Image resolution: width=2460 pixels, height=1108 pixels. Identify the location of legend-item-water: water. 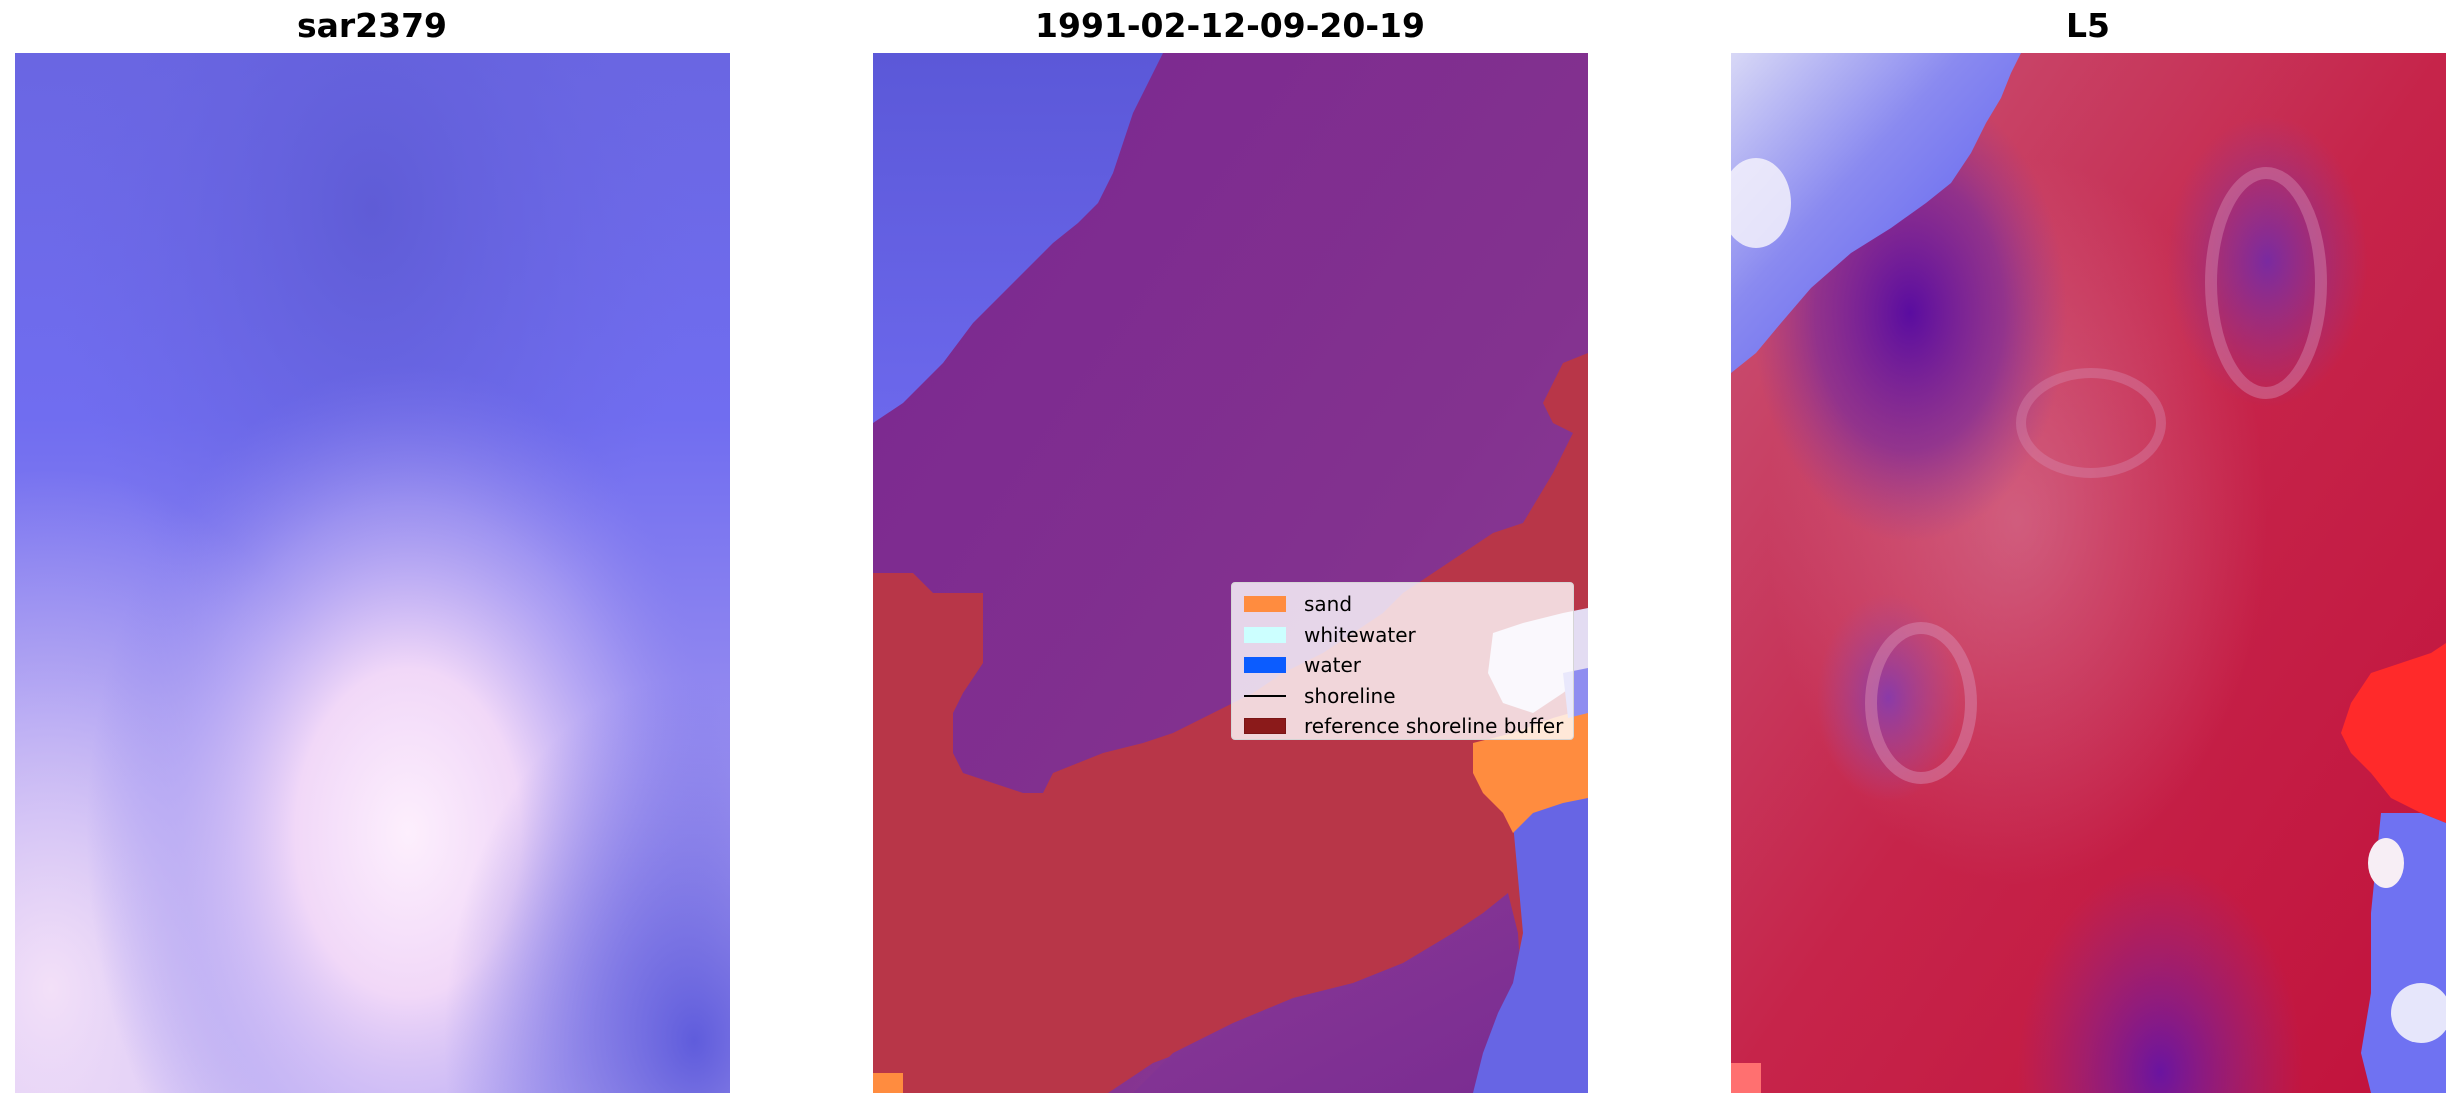
(1405, 665).